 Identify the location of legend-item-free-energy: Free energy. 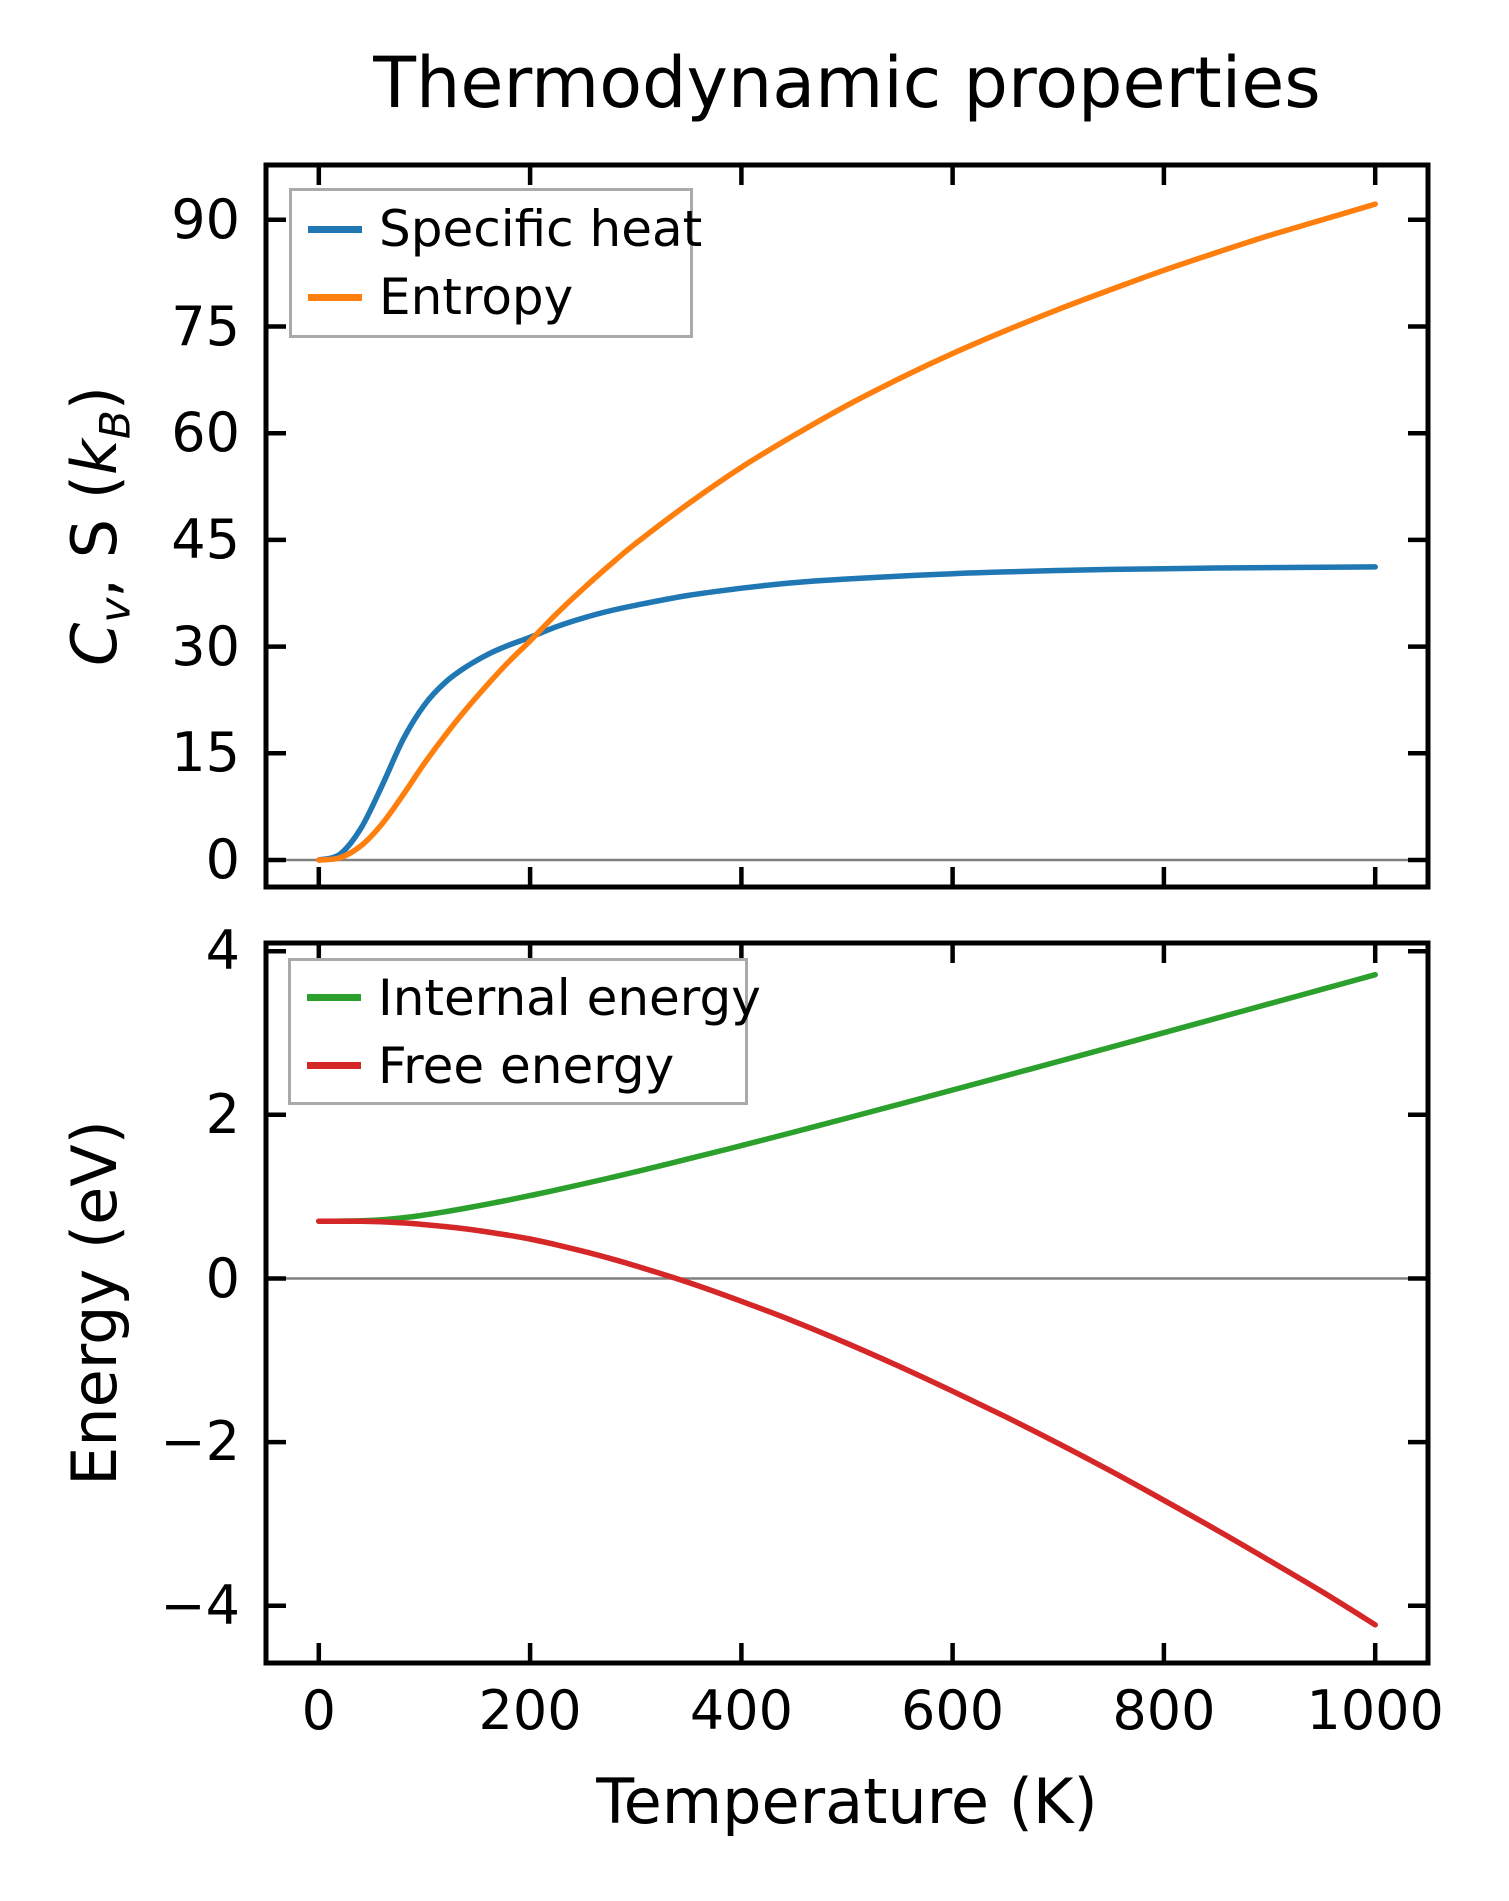
(526, 1066).